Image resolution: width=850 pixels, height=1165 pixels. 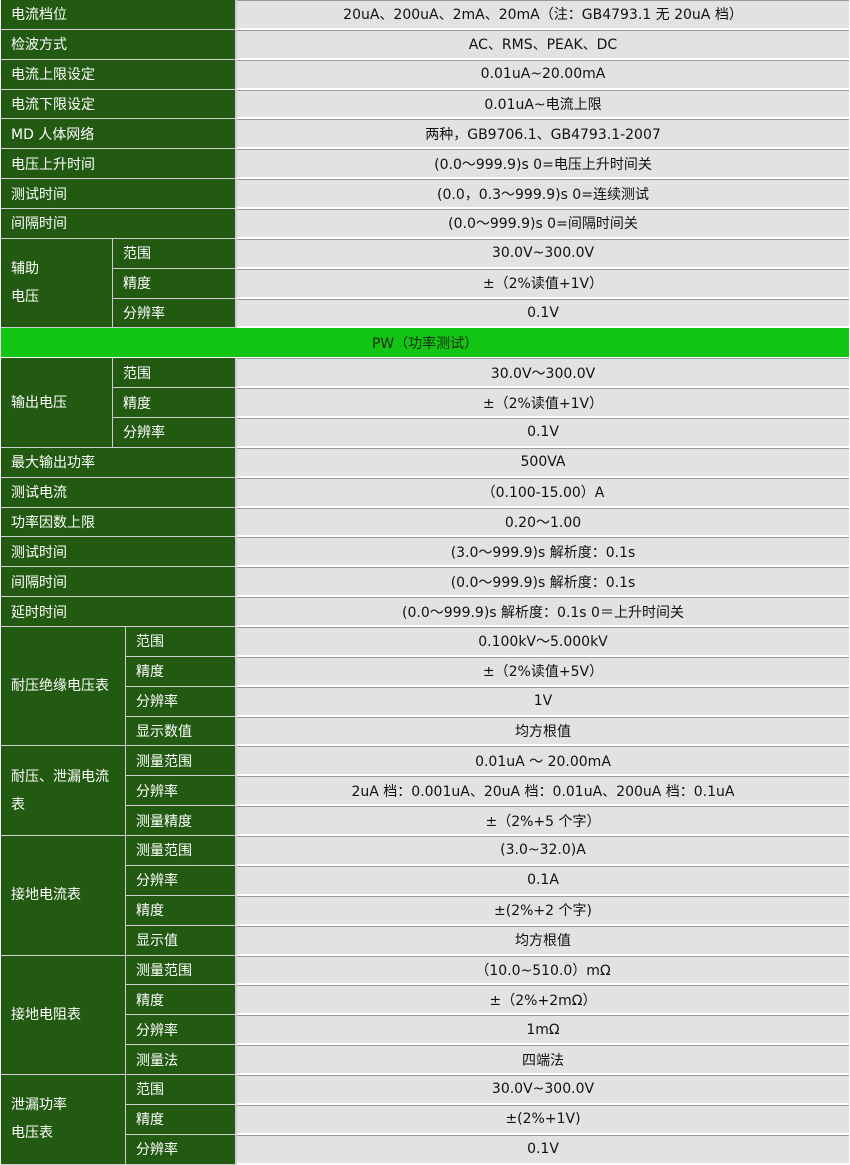 What do you see at coordinates (543, 1060) in the screenshot?
I see `row-value: 四端法` at bounding box center [543, 1060].